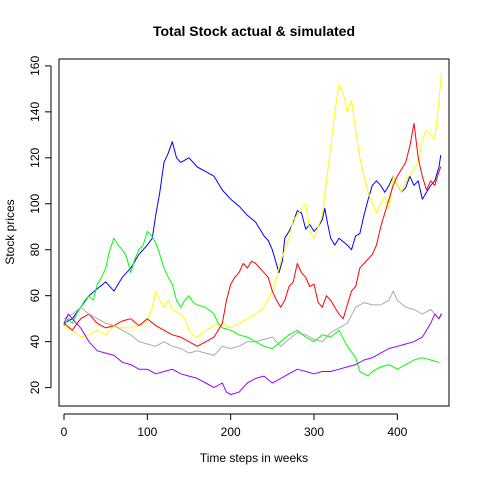  I want to click on x-axis: 0 100 200 300 400, so click(234, 426).